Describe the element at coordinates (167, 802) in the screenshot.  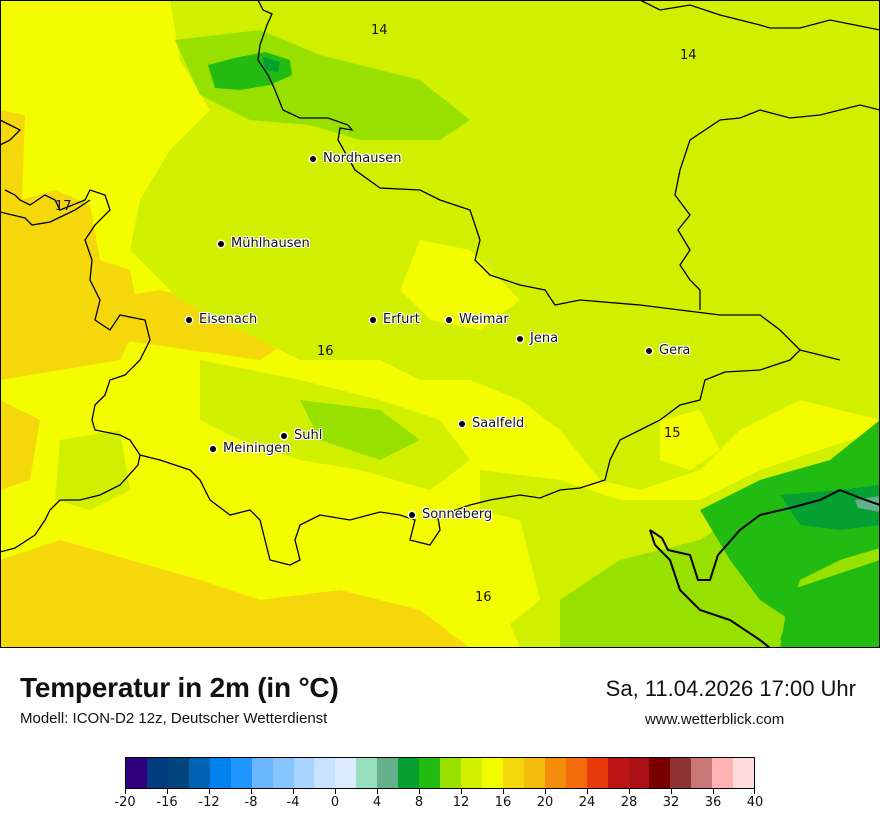
I see `colorbar-tick-label: -16` at that location.